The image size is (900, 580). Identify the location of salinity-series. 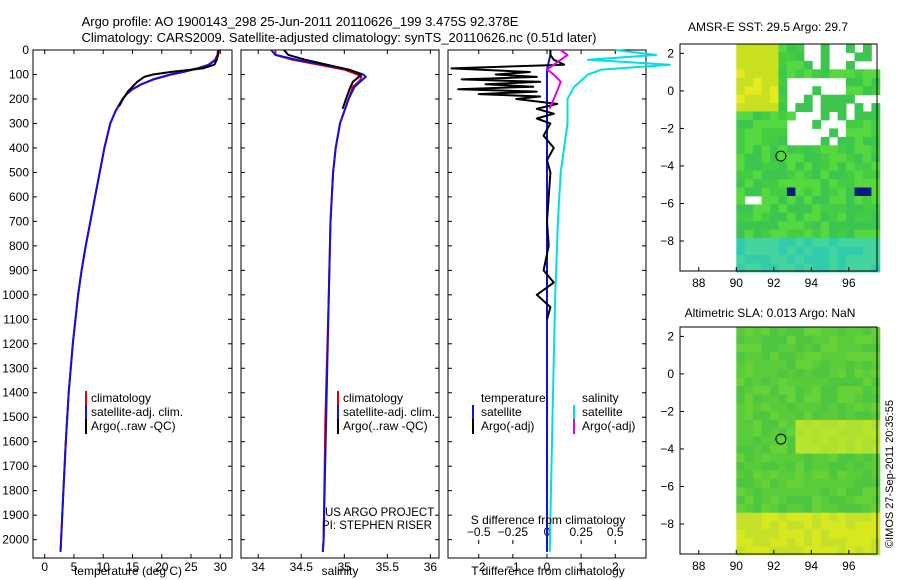
(318, 300).